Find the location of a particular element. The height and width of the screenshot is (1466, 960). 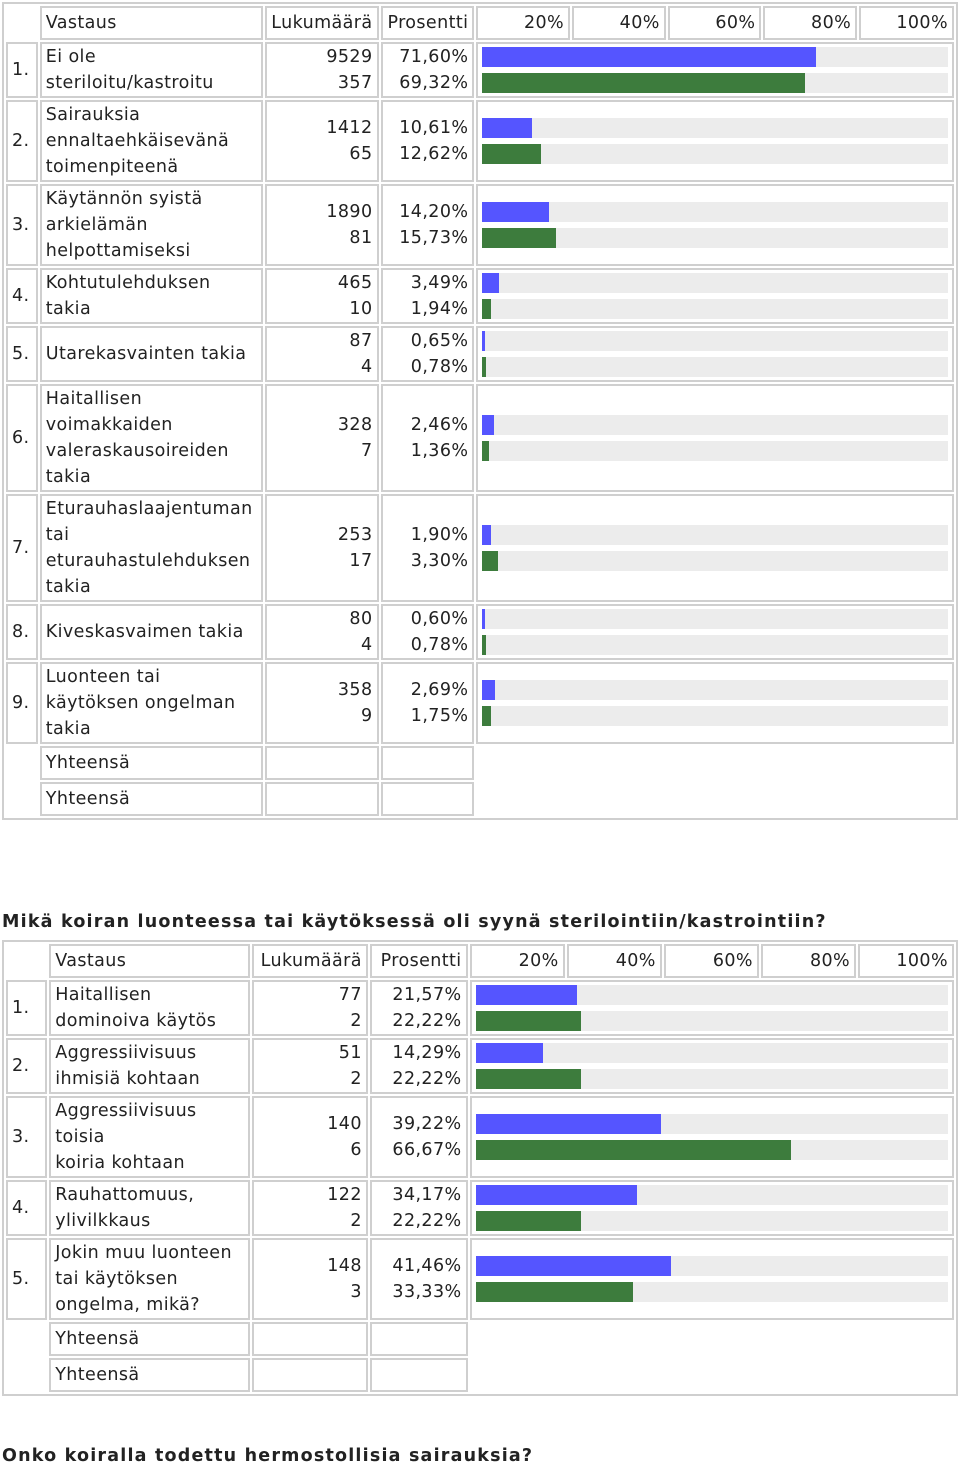

header-60: 60% is located at coordinates (714, 23).